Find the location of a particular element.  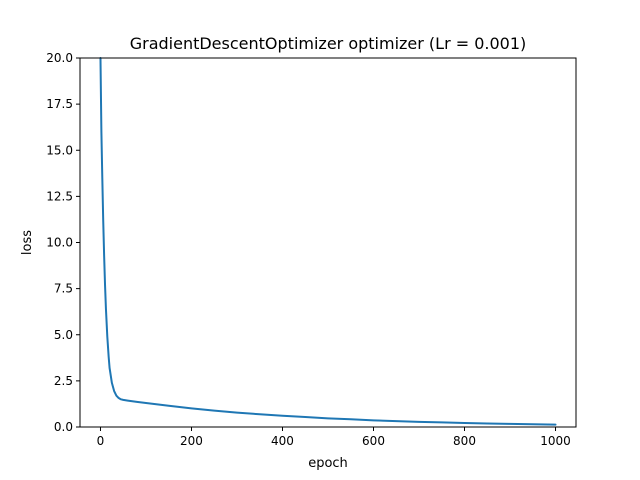

x-tick-label: 800 is located at coordinates (464, 441).